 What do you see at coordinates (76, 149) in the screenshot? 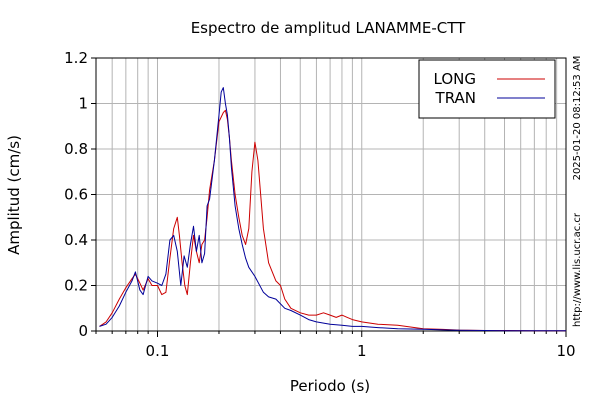
I see `y-tick-label: 0.8` at bounding box center [76, 149].